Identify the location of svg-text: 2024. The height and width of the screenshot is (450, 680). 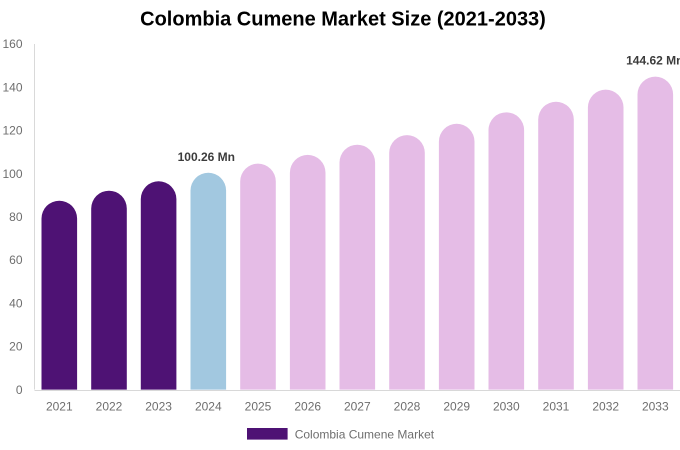
(208, 407).